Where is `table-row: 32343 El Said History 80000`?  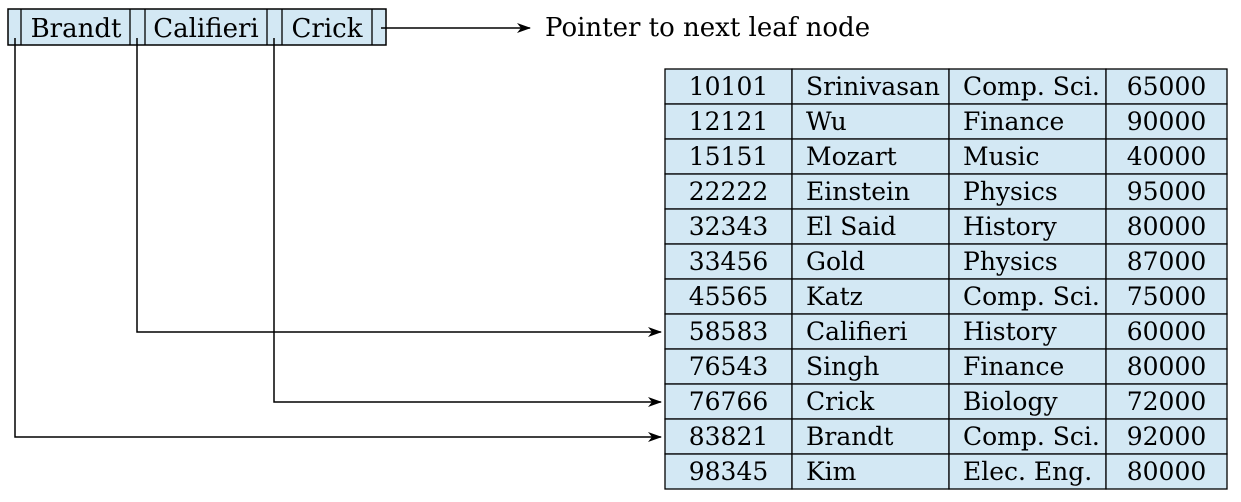 table-row: 32343 El Said History 80000 is located at coordinates (946, 226).